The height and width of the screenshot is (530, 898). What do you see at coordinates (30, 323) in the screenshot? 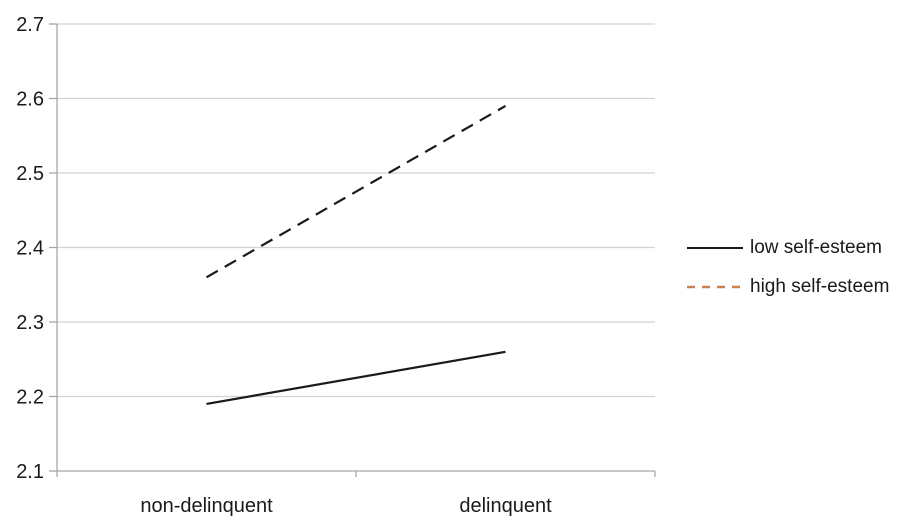
I see `y-tick-label: 2.3` at bounding box center [30, 323].